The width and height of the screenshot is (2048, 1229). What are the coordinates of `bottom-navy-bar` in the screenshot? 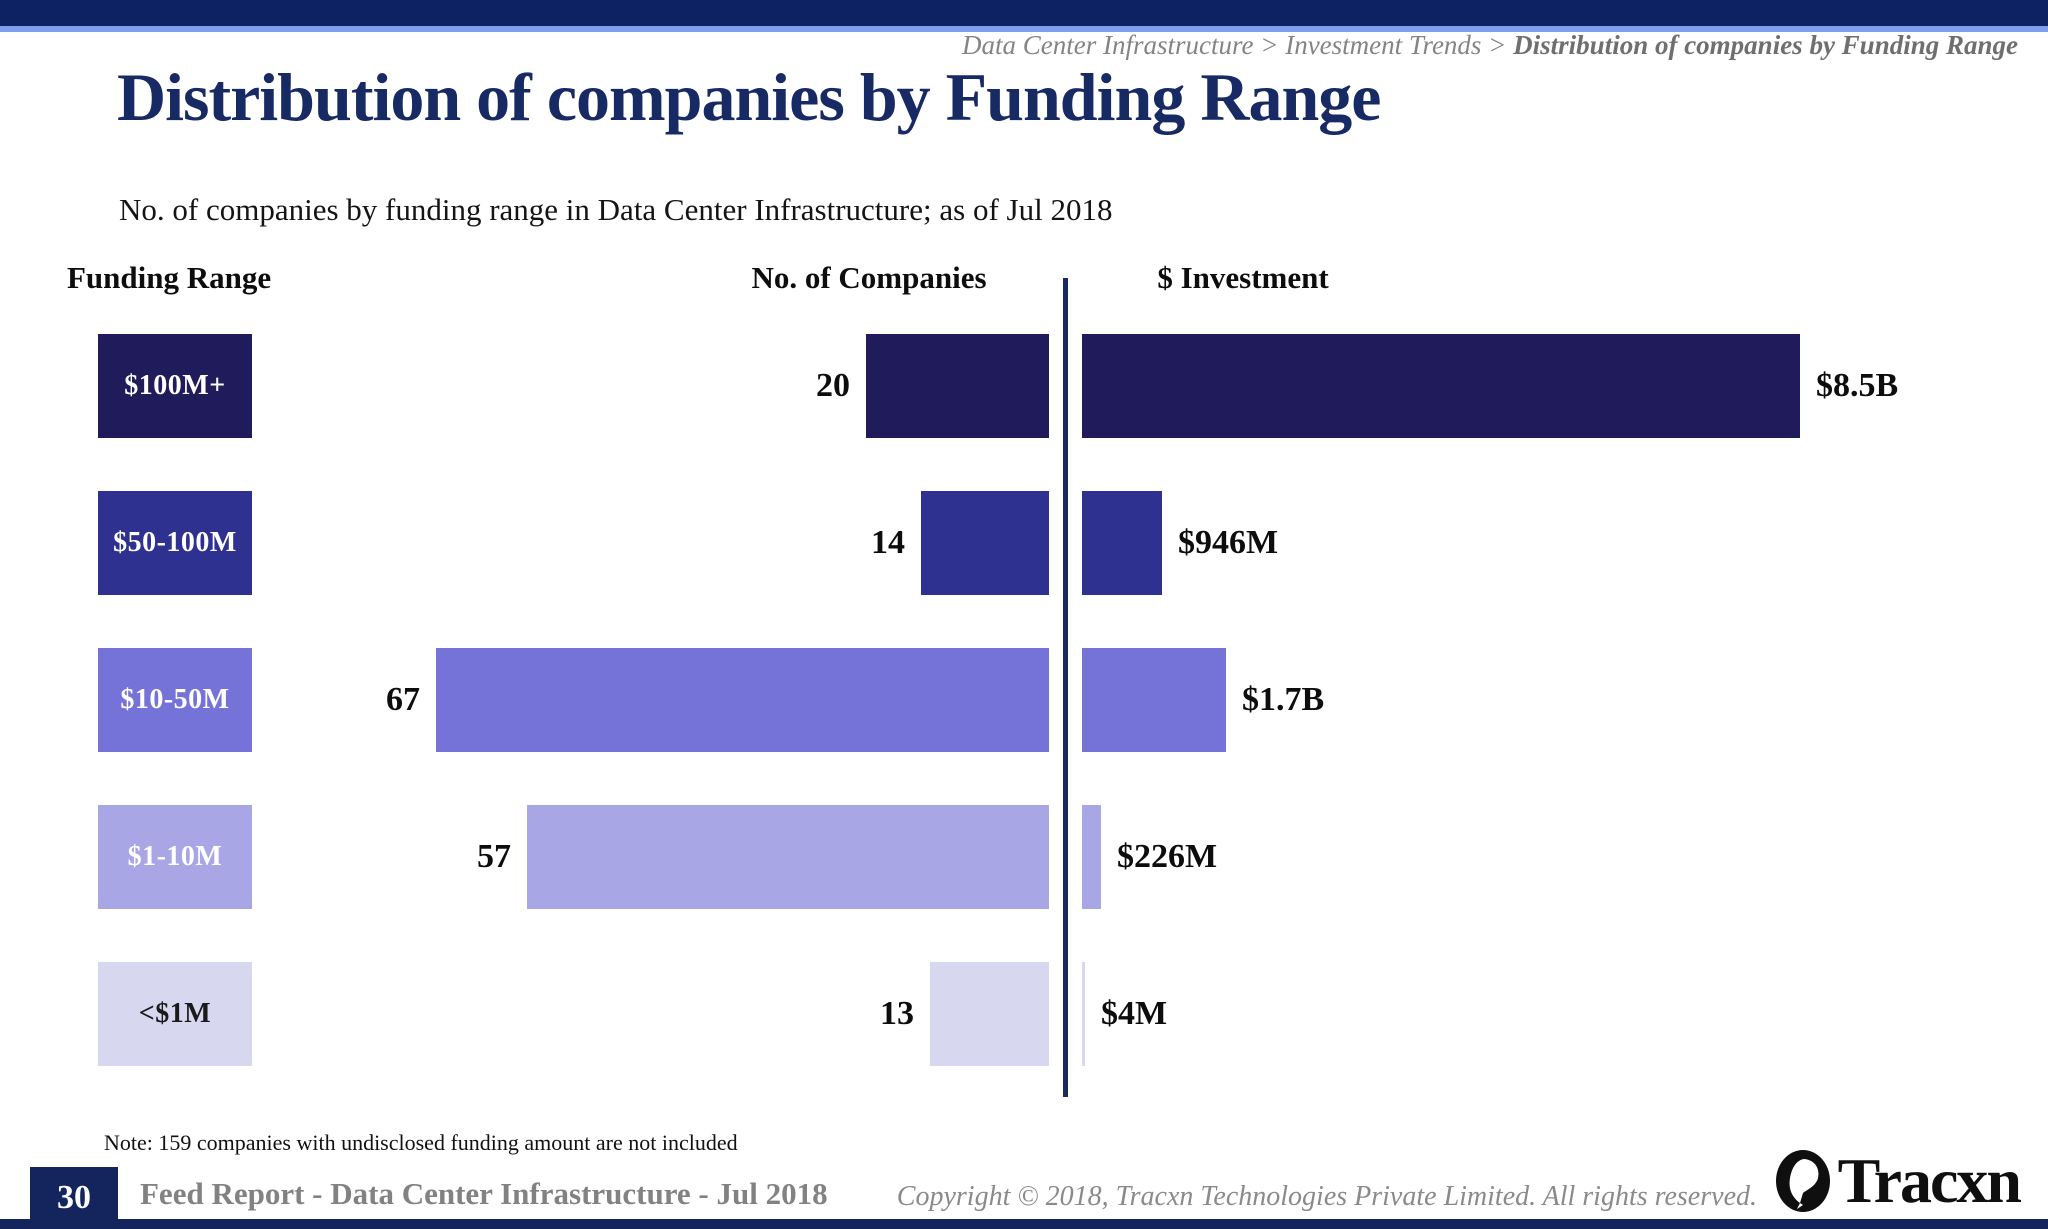 It's located at (1024, 1224).